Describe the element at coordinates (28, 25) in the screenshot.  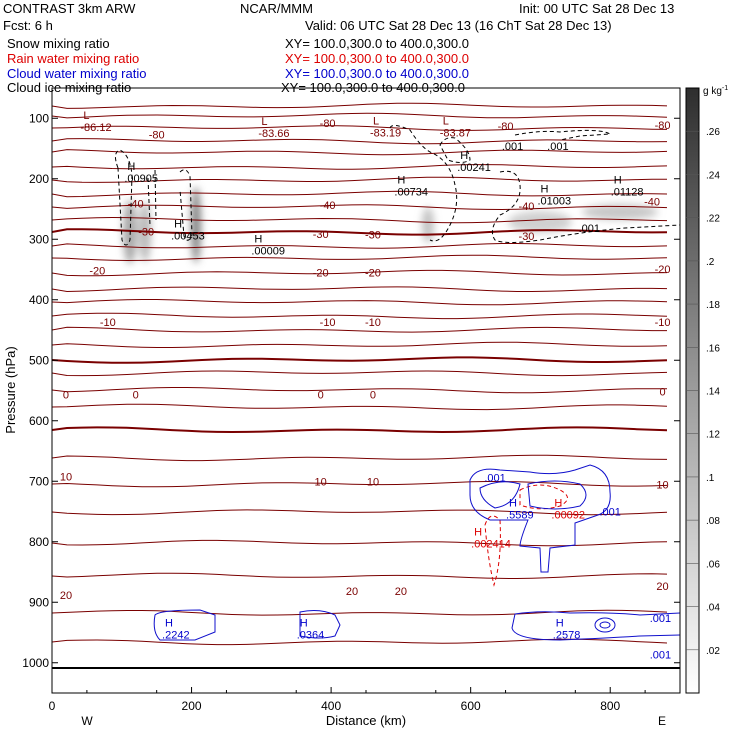
I see `forecast-hour: Fcst: 6 h` at that location.